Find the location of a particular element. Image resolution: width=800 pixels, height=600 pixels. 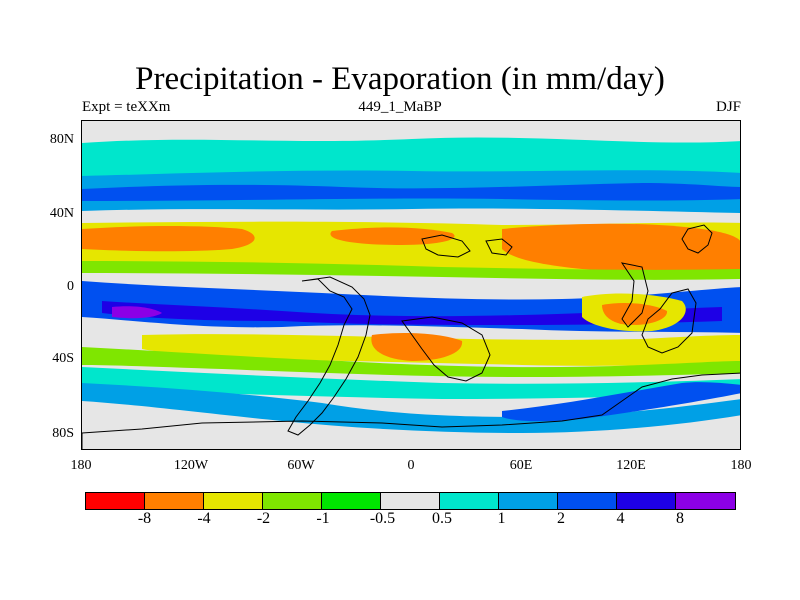

colorbar-tick-label: -1 is located at coordinates (323, 518).